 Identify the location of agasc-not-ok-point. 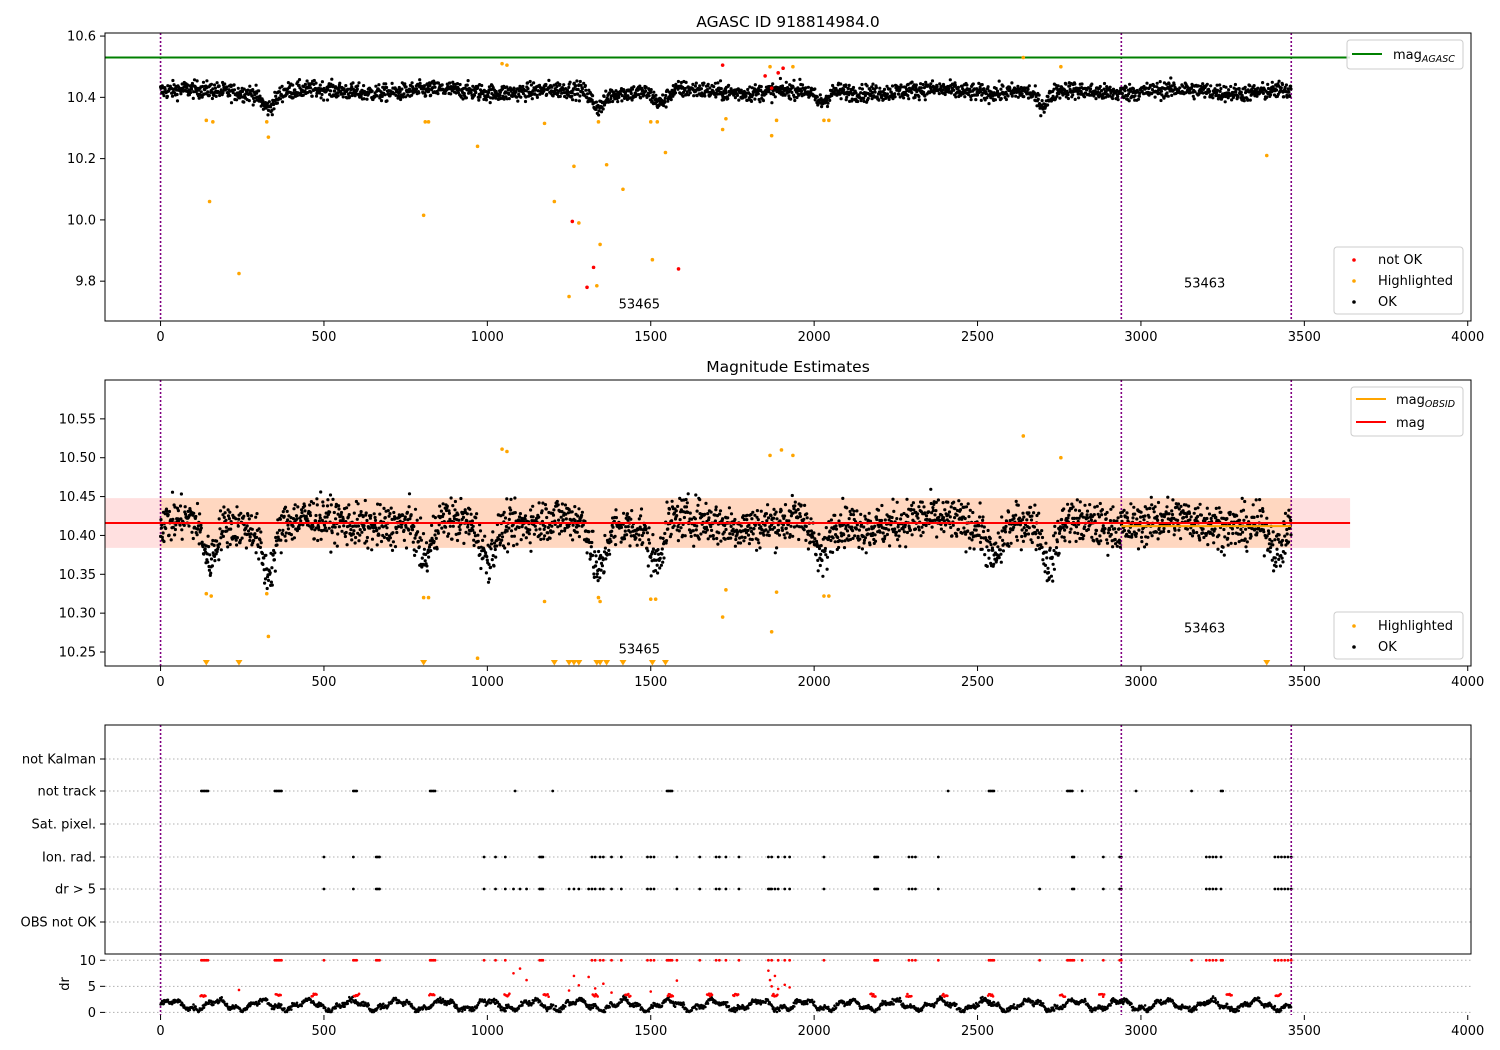
(778, 73).